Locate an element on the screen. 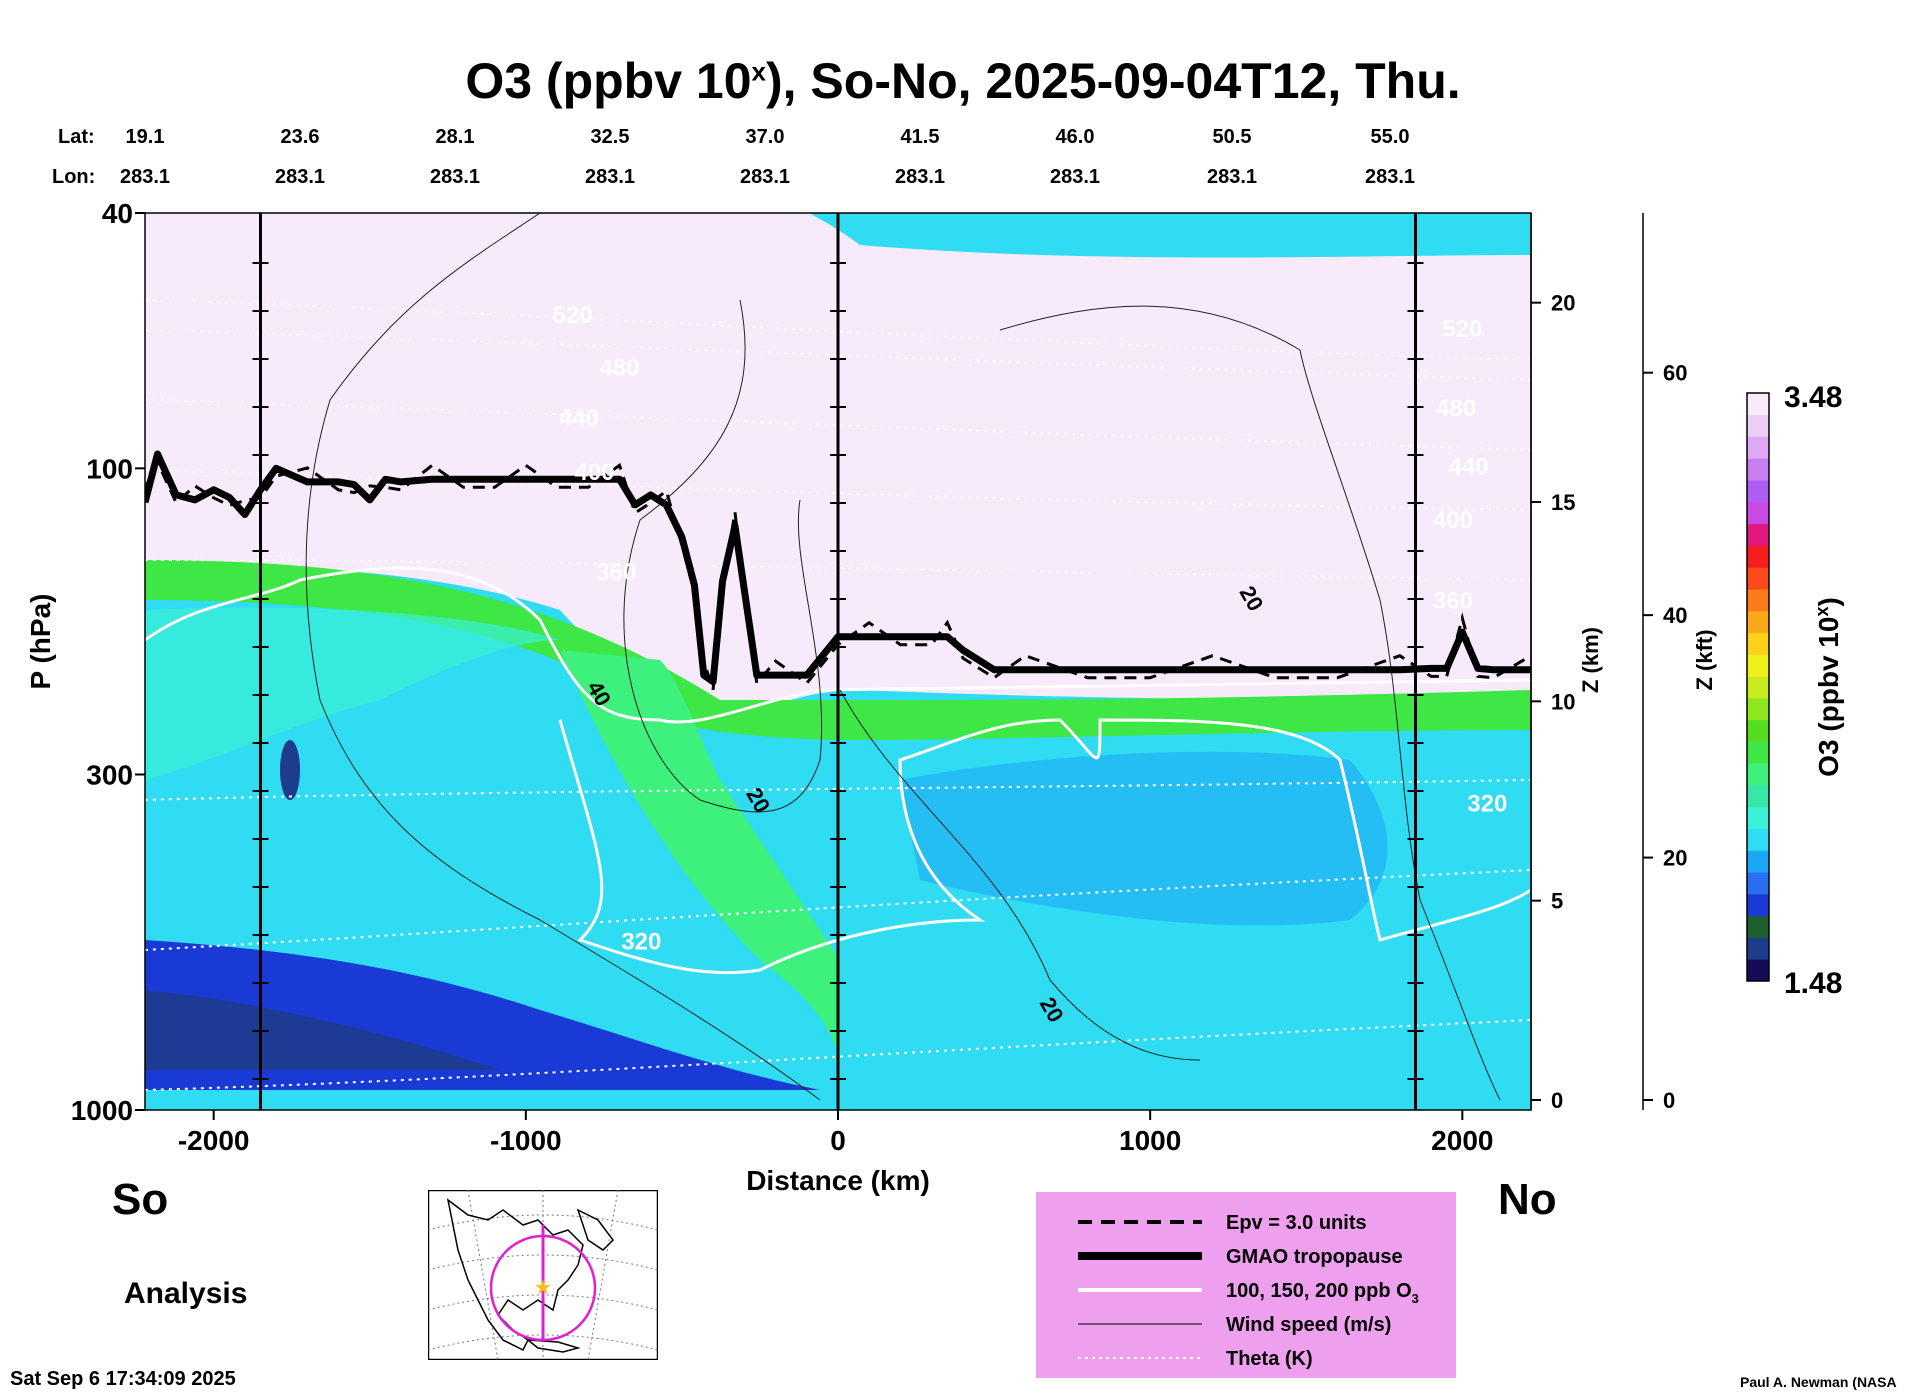 The height and width of the screenshot is (1394, 1926). y-tick-label: 300 is located at coordinates (109, 774).